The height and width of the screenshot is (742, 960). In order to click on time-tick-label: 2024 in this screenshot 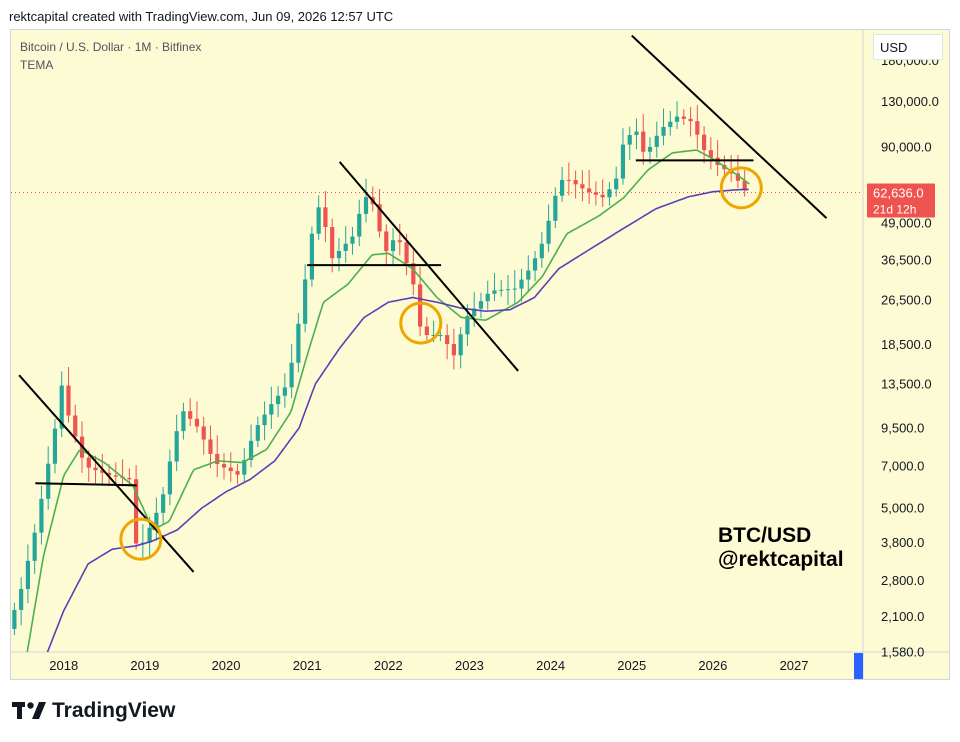, I will do `click(550, 665)`.